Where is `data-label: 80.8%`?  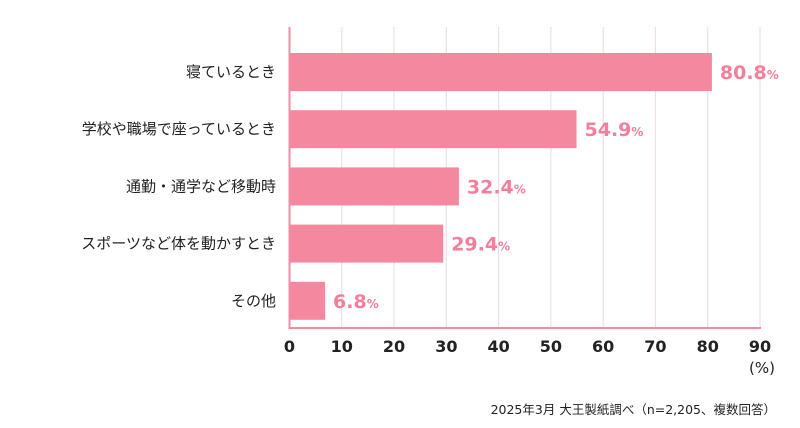 data-label: 80.8% is located at coordinates (749, 73).